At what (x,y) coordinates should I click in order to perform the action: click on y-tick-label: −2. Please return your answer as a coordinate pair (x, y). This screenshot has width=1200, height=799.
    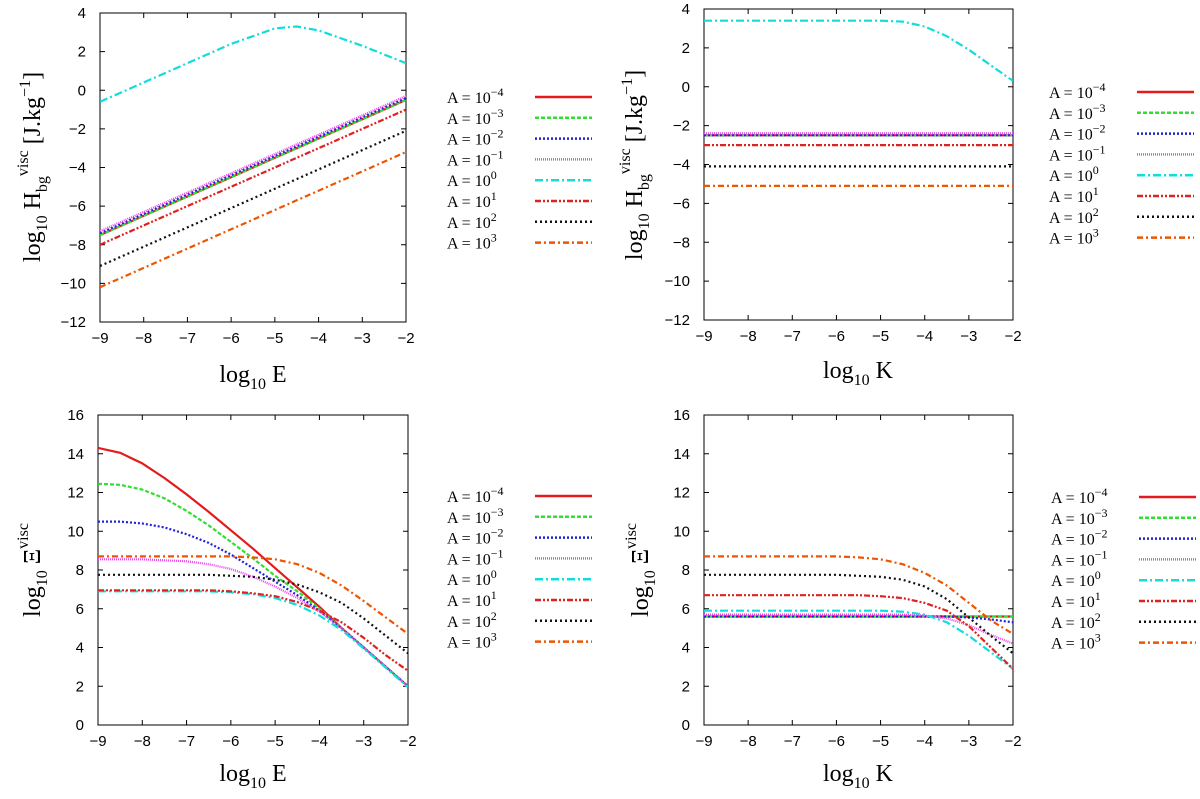
    Looking at the image, I should click on (681, 126).